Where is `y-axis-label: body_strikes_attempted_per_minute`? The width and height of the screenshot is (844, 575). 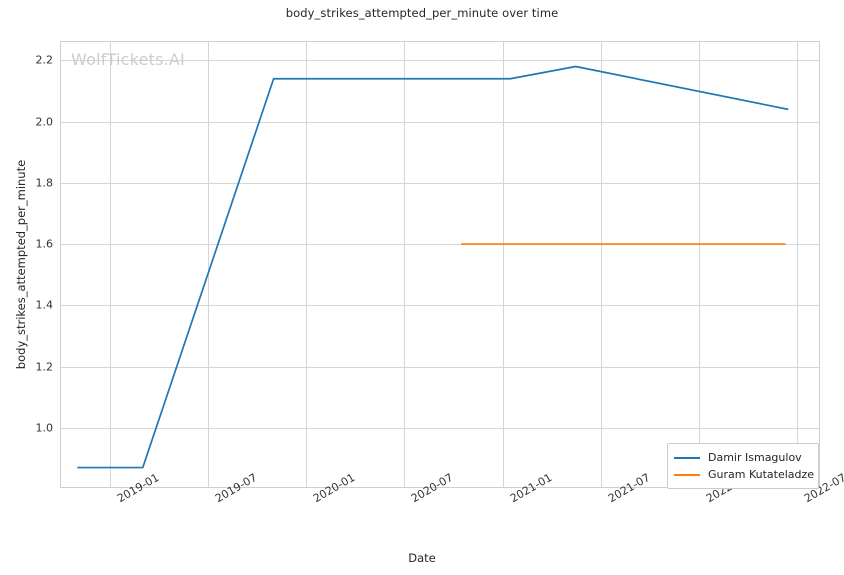
y-axis-label: body_strikes_attempted_per_minute is located at coordinates (21, 264).